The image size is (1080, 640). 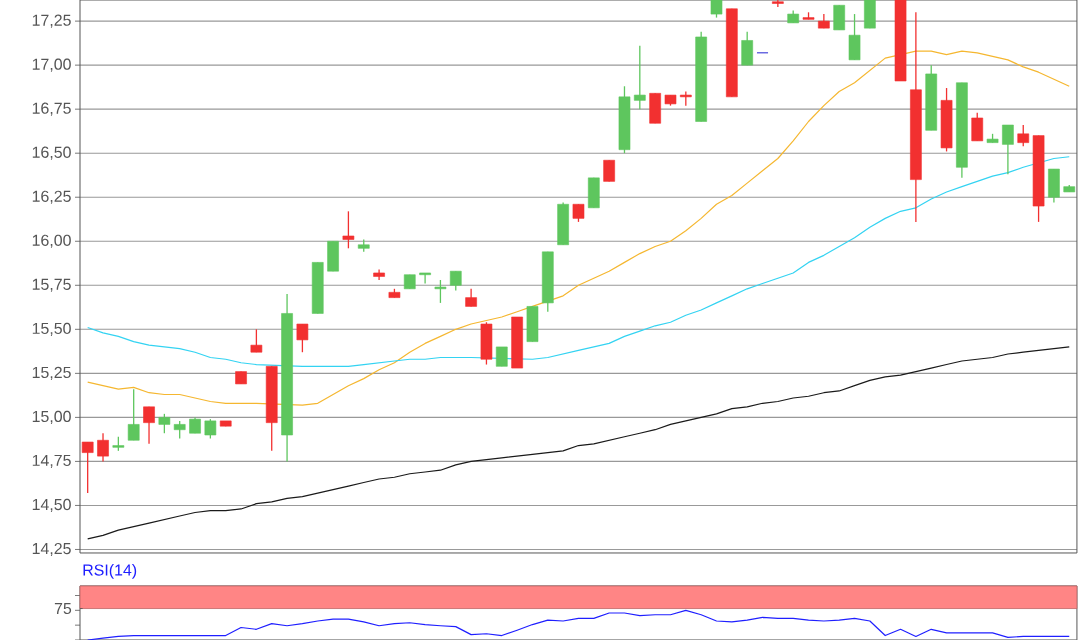 What do you see at coordinates (51, 461) in the screenshot?
I see `y-tick-label: 14,75` at bounding box center [51, 461].